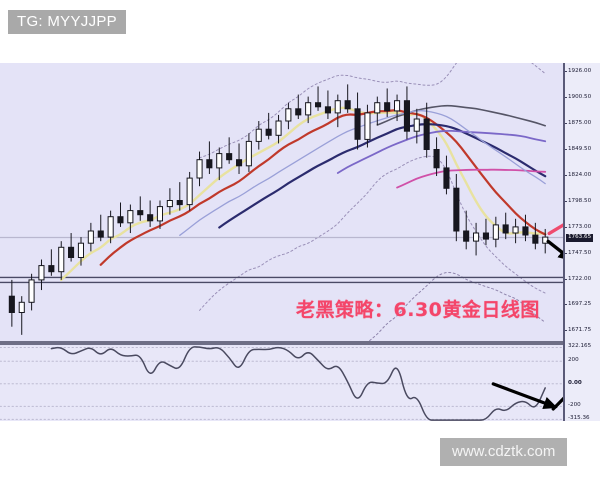 Image resolution: width=600 pixels, height=480 pixels. I want to click on price-tick-1747.50: 1747.50, so click(578, 252).